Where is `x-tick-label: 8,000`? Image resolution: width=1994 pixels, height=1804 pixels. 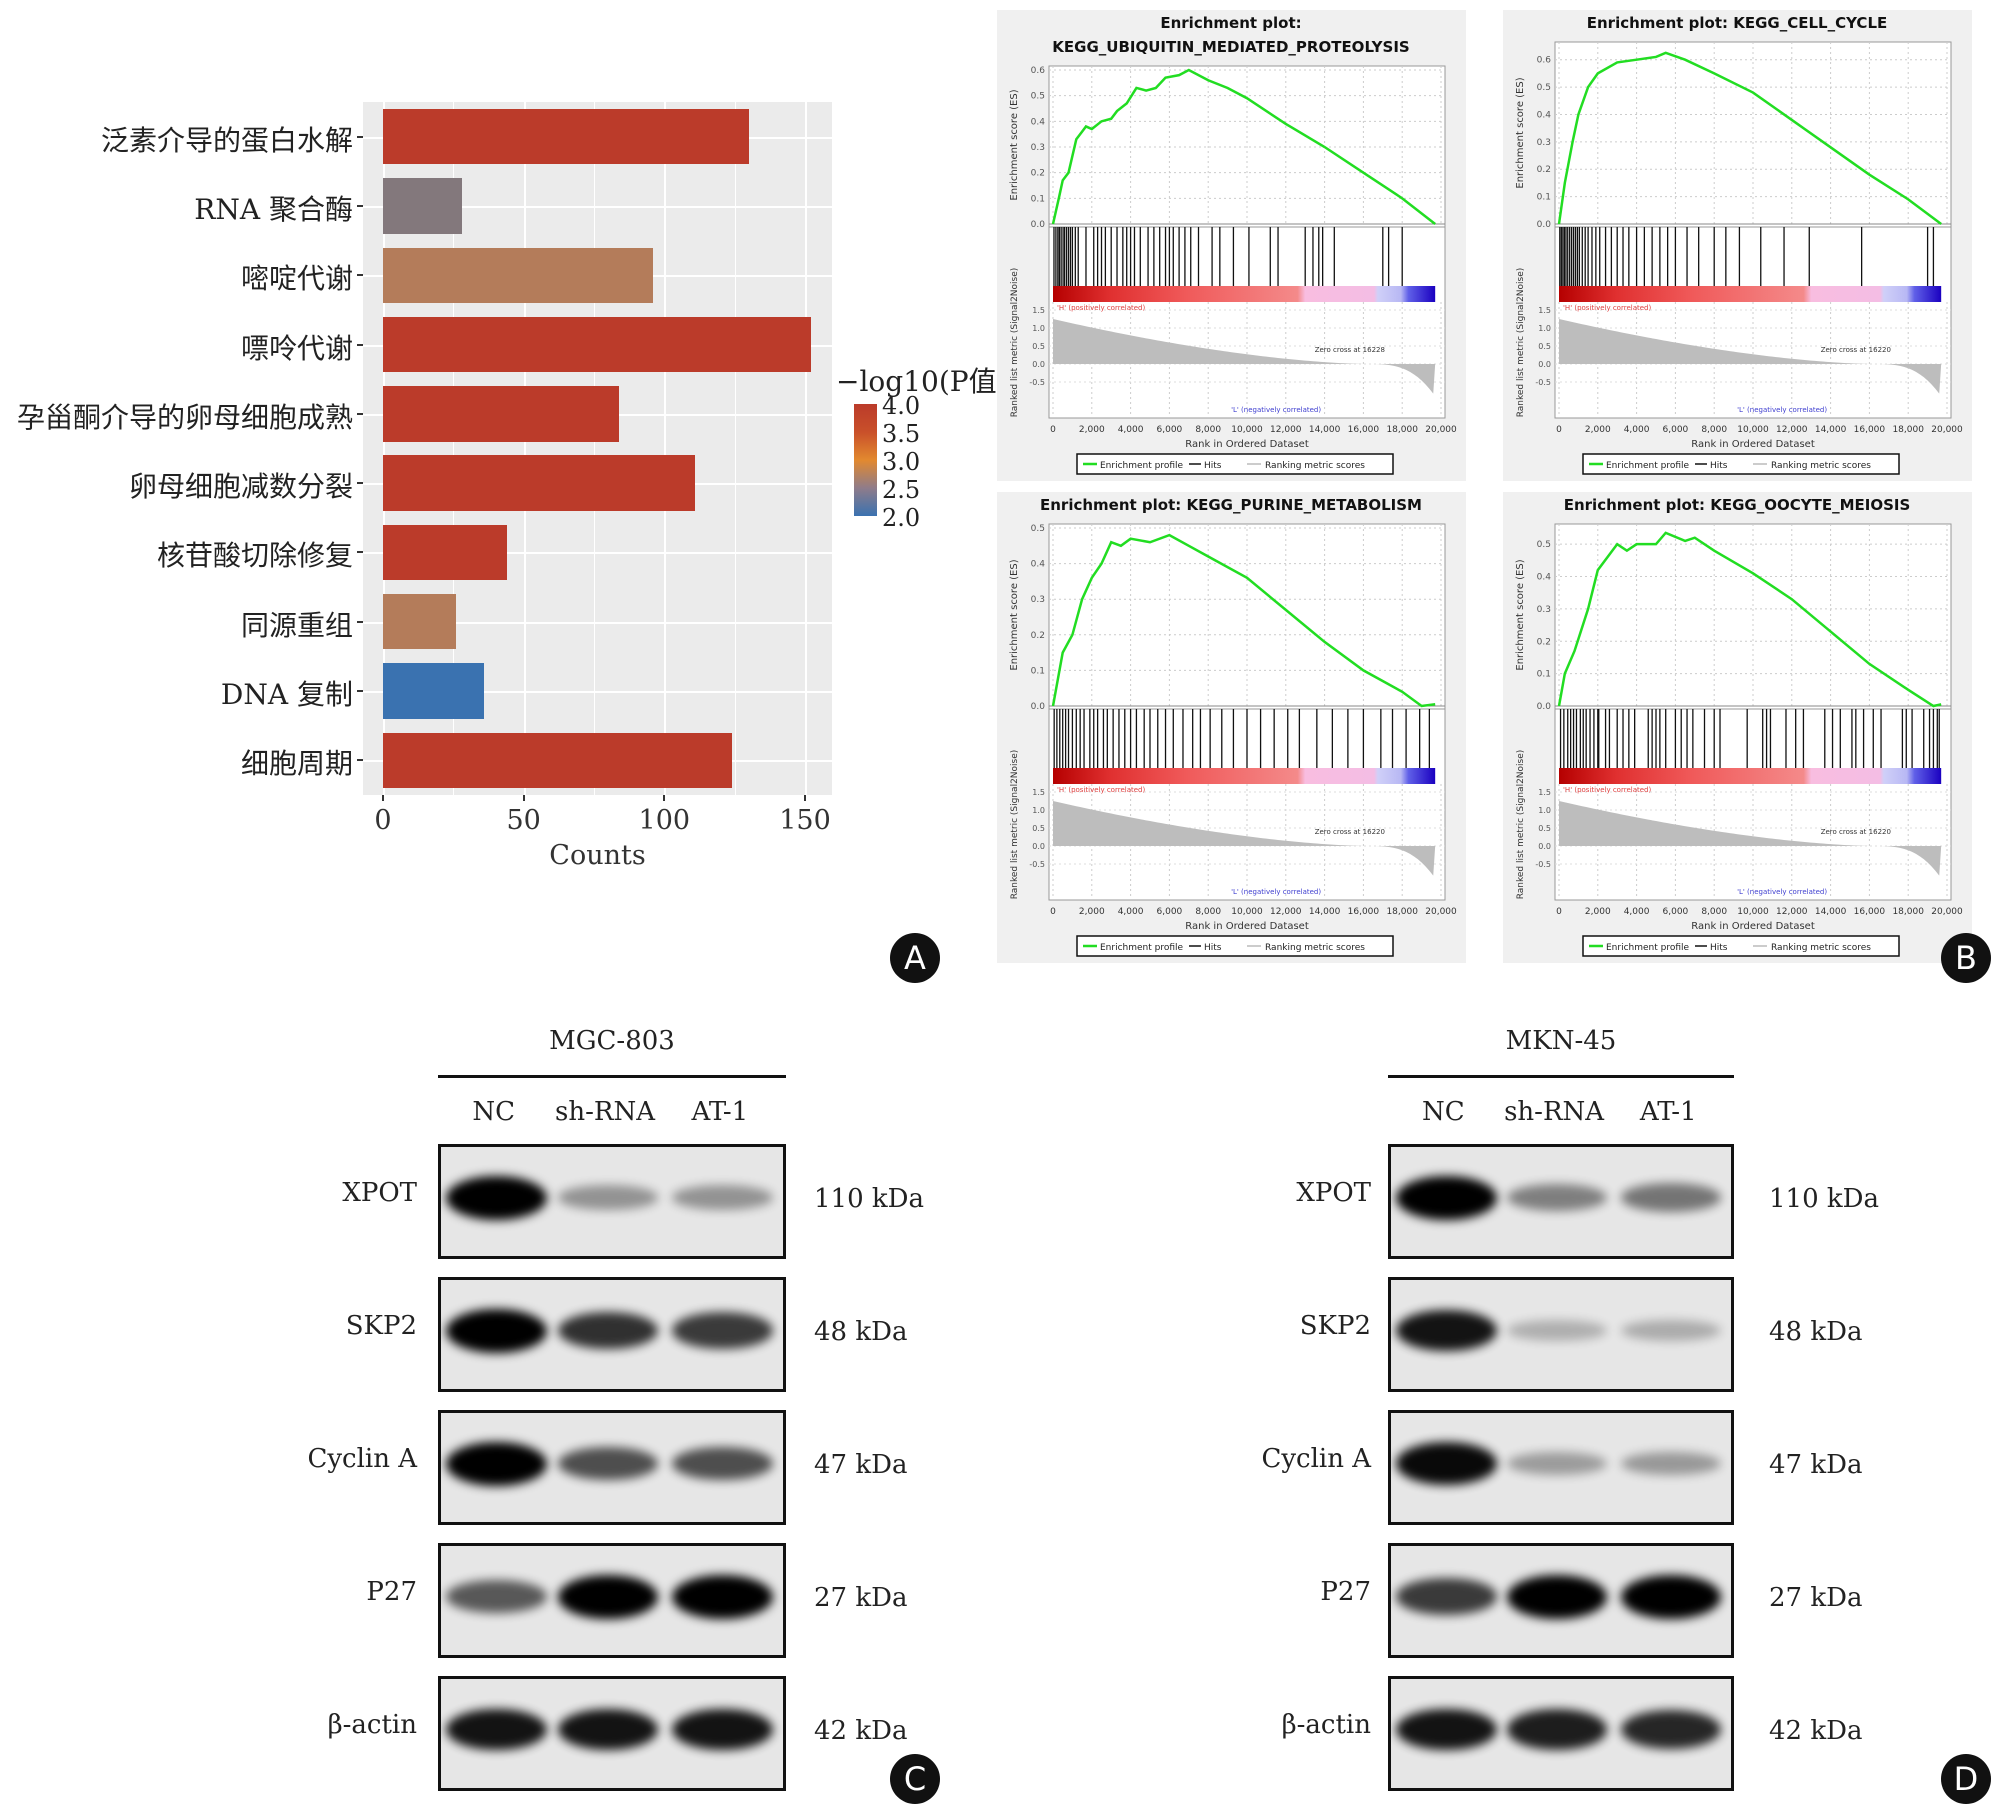 x-tick-label: 8,000 is located at coordinates (1714, 912).